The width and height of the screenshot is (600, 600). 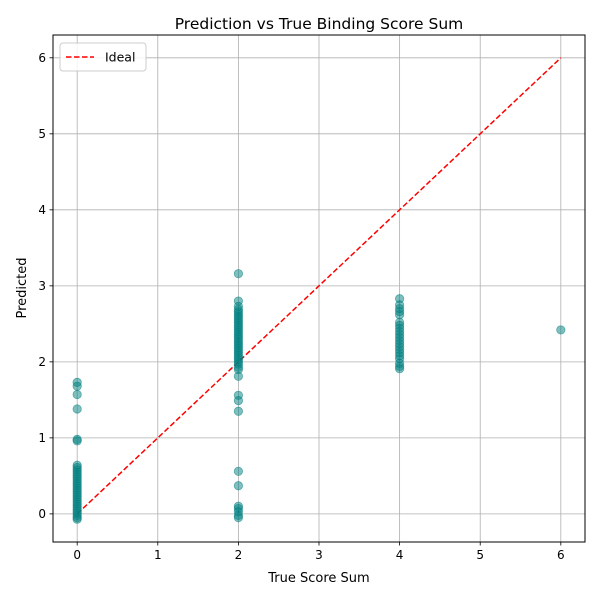 I want to click on y-axis-label: Predicted, so click(x=22, y=287).